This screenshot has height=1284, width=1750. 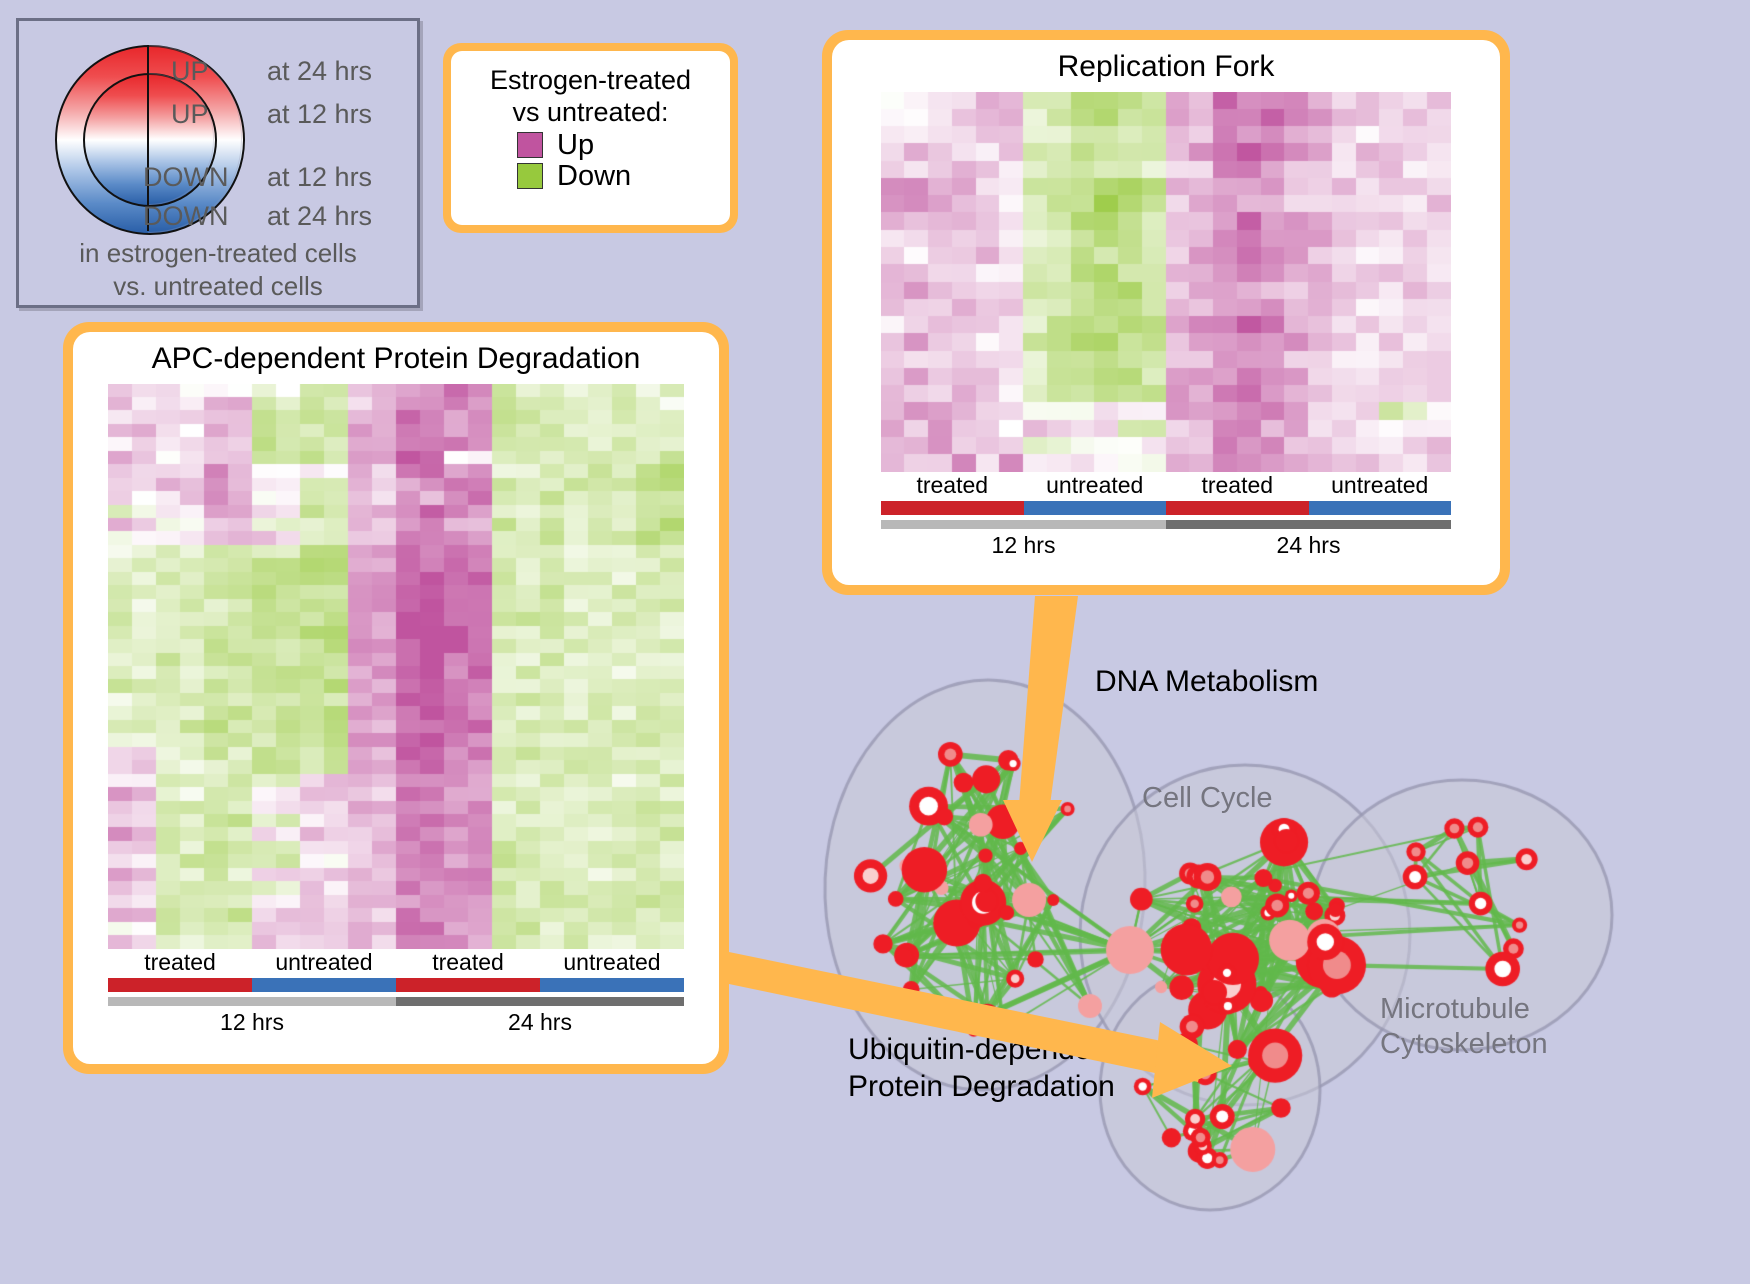 What do you see at coordinates (148, 138) in the screenshot?
I see `ring-divider-line` at bounding box center [148, 138].